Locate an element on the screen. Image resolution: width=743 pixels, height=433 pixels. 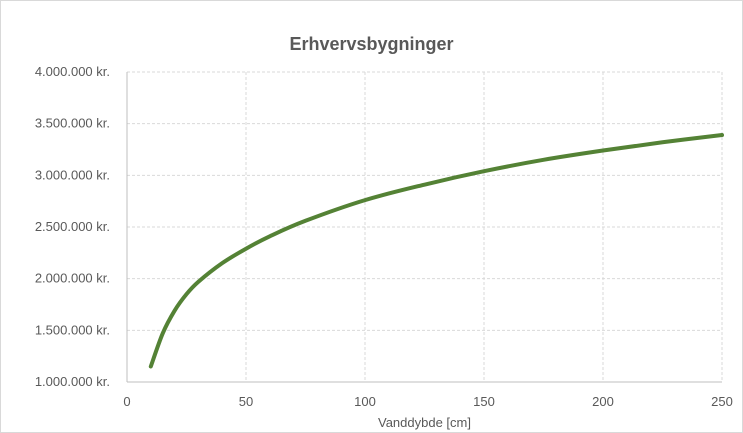
x-tick-label: 100 is located at coordinates (365, 401).